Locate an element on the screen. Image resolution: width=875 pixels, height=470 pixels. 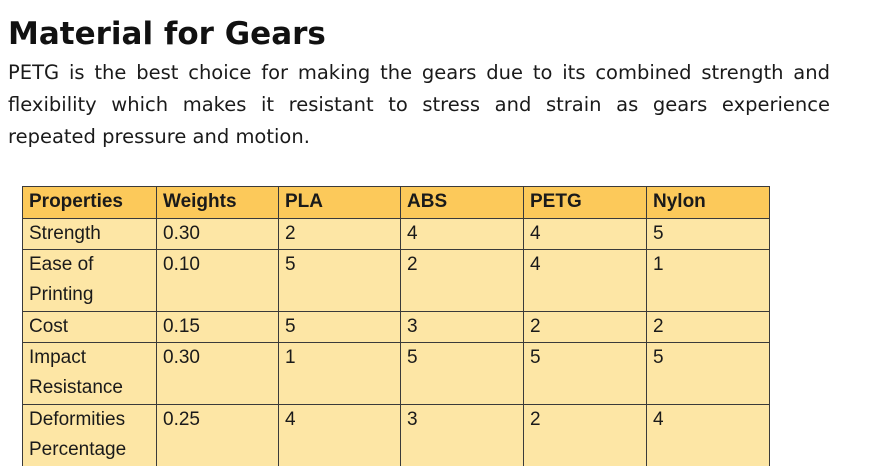
header-weights: Weights is located at coordinates (217, 202).